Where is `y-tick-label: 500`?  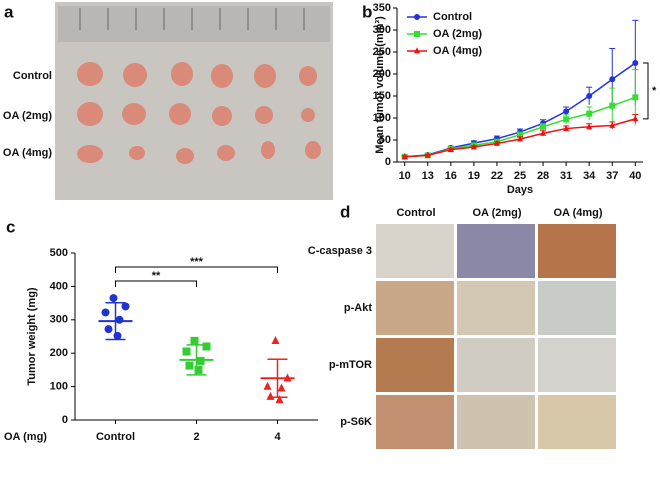 y-tick-label: 500 is located at coordinates (59, 253).